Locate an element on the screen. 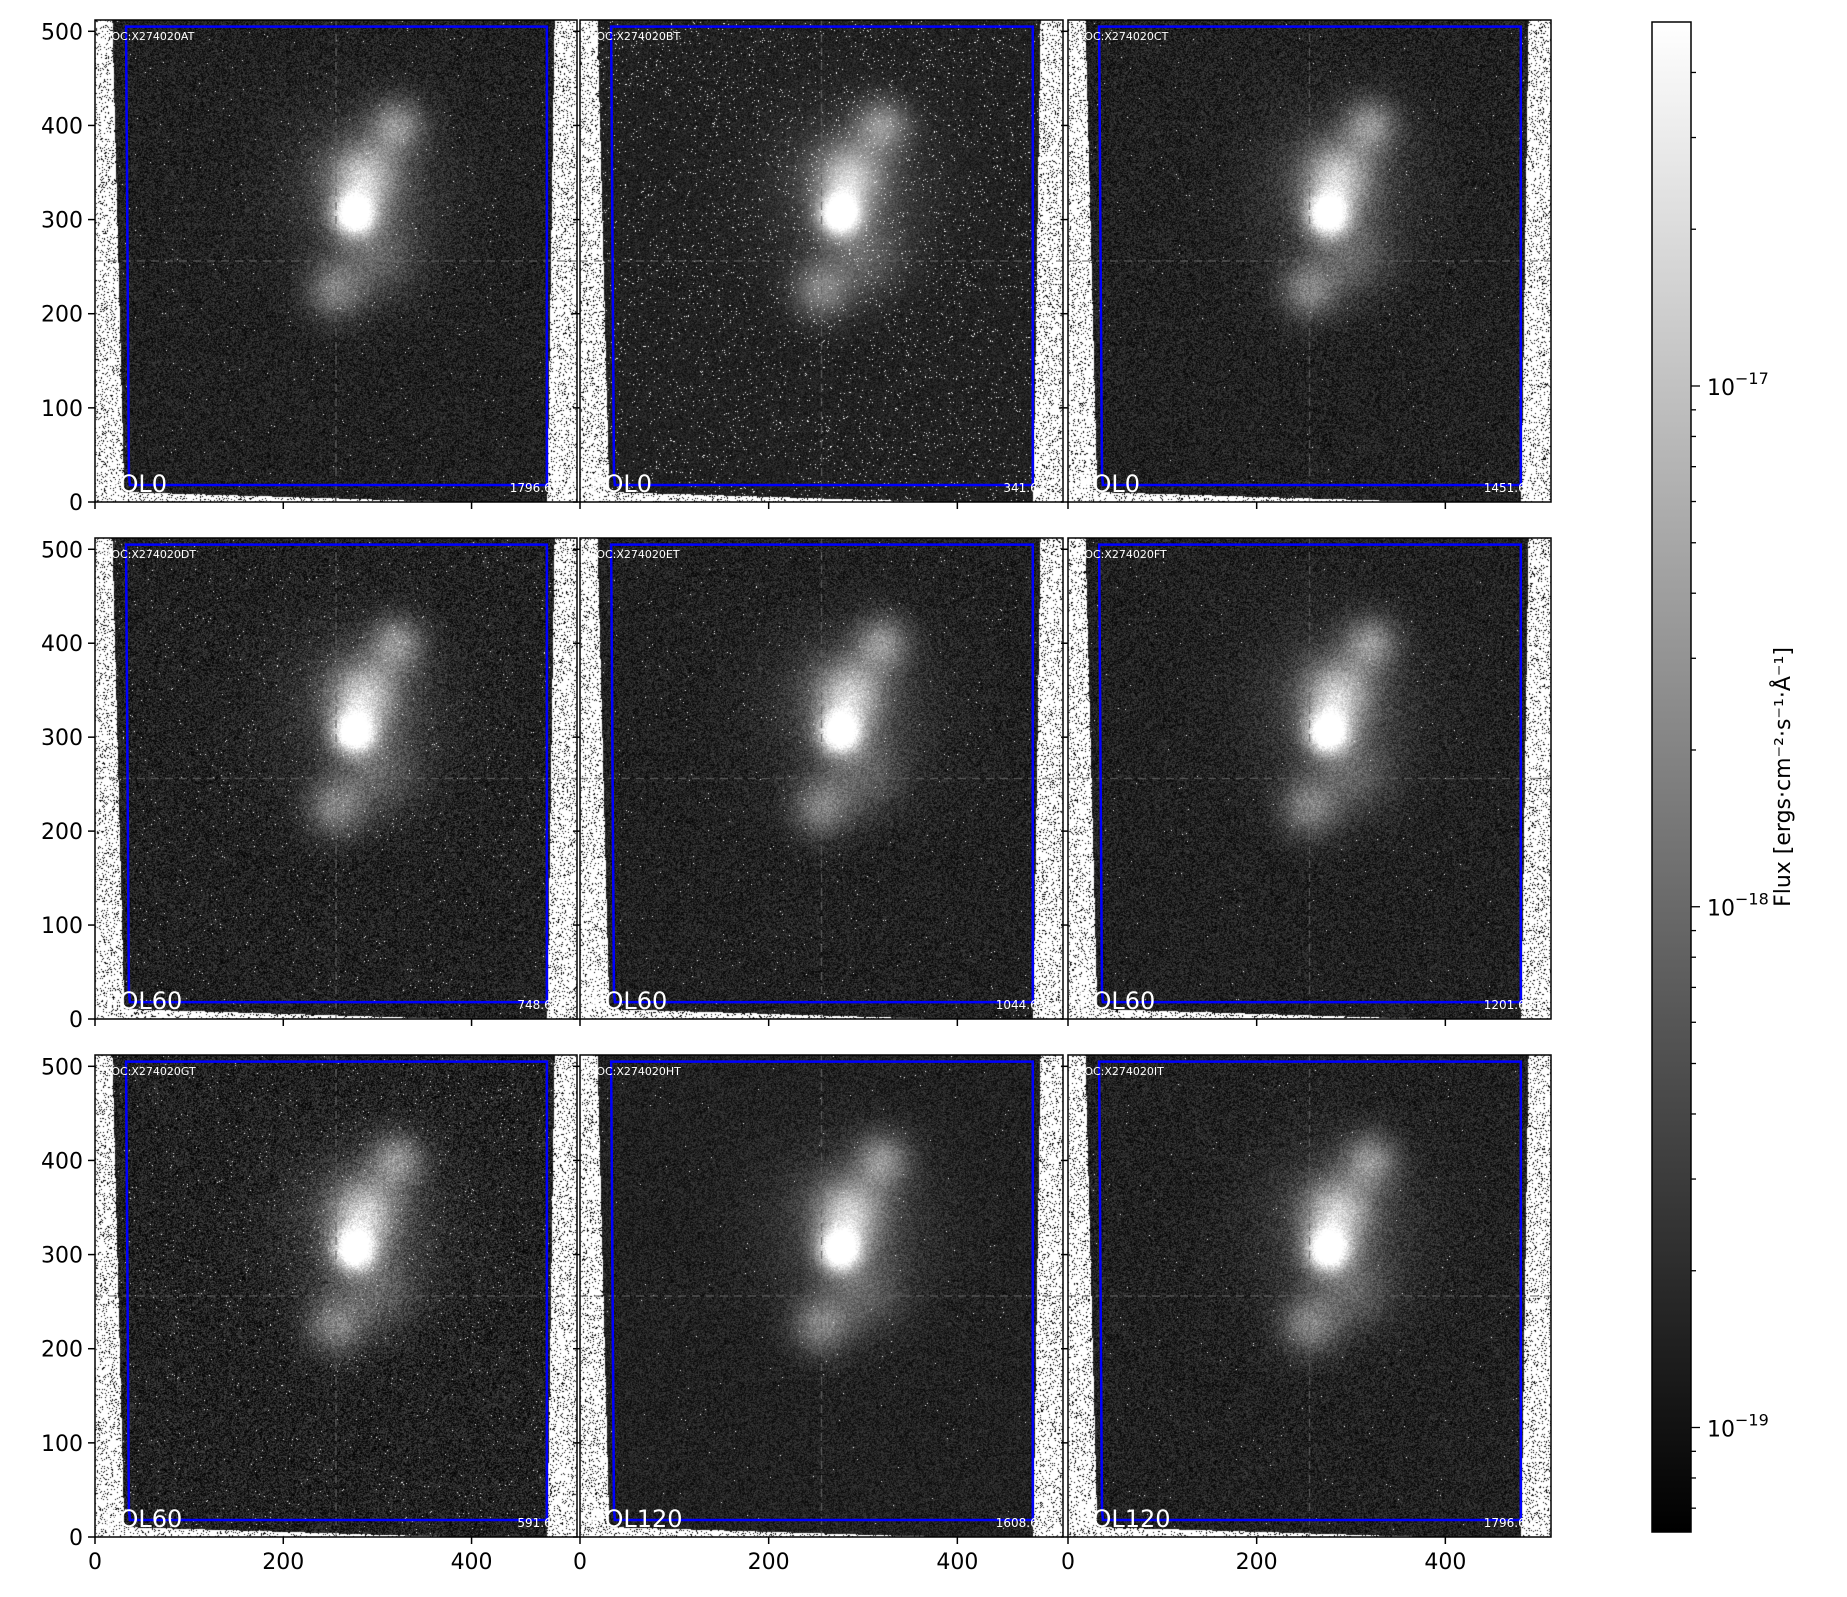 The height and width of the screenshot is (1597, 1847). panel-exposure: 1201.625 is located at coordinates (1512, 1005).